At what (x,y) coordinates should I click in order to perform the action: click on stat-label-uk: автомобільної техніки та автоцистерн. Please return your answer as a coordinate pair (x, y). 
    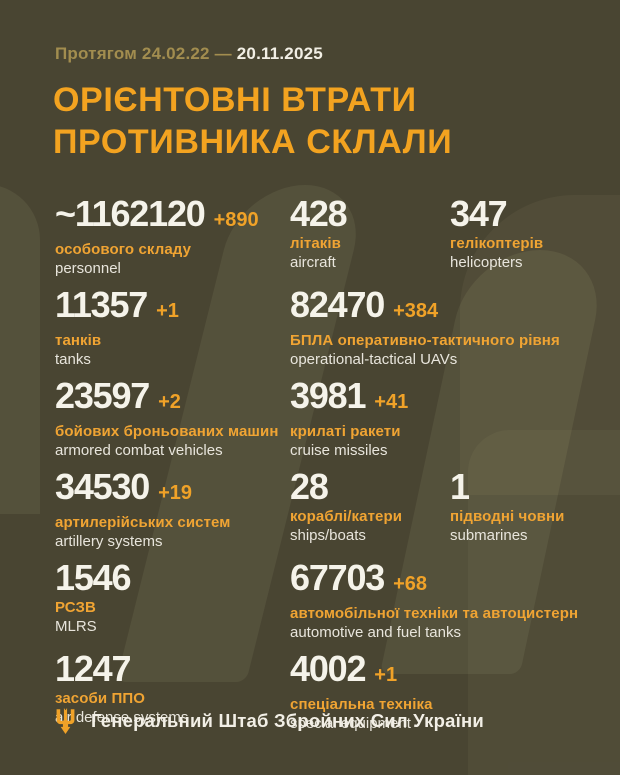
    Looking at the image, I should click on (434, 613).